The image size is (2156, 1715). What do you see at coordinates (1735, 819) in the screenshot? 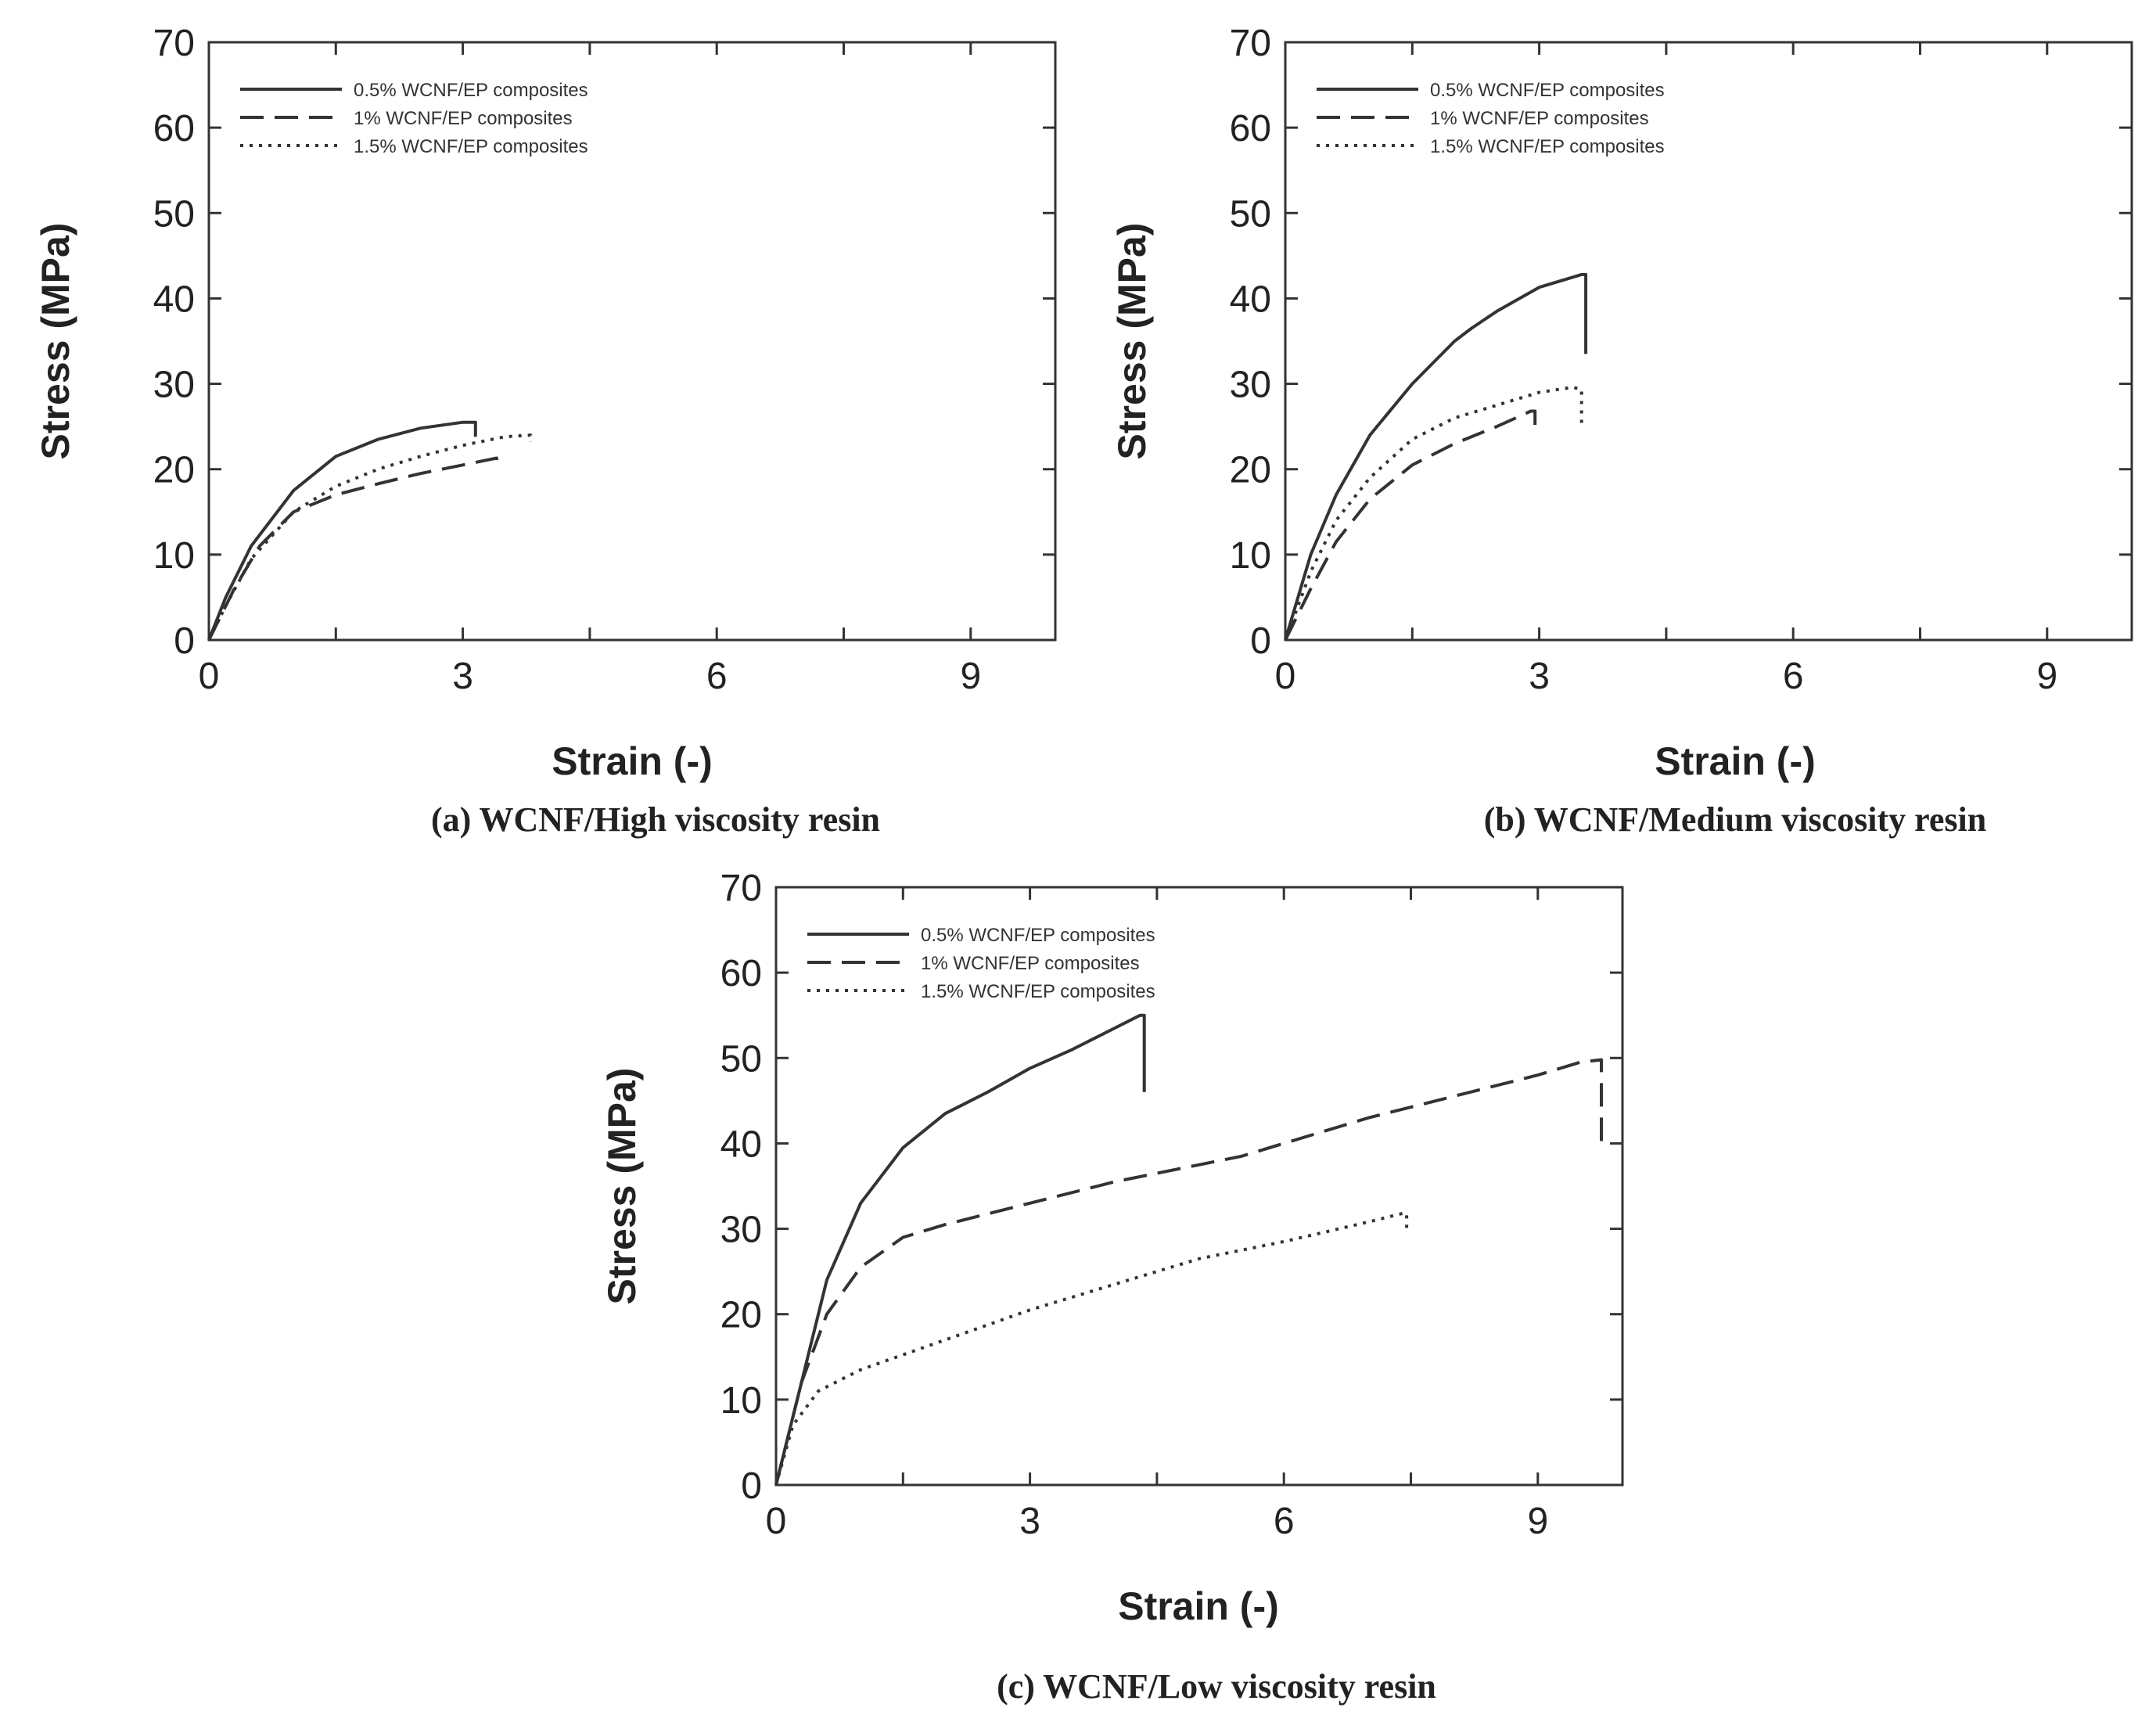
I see `panel-caption: (b) WCNF/Medium viscosity resin` at bounding box center [1735, 819].